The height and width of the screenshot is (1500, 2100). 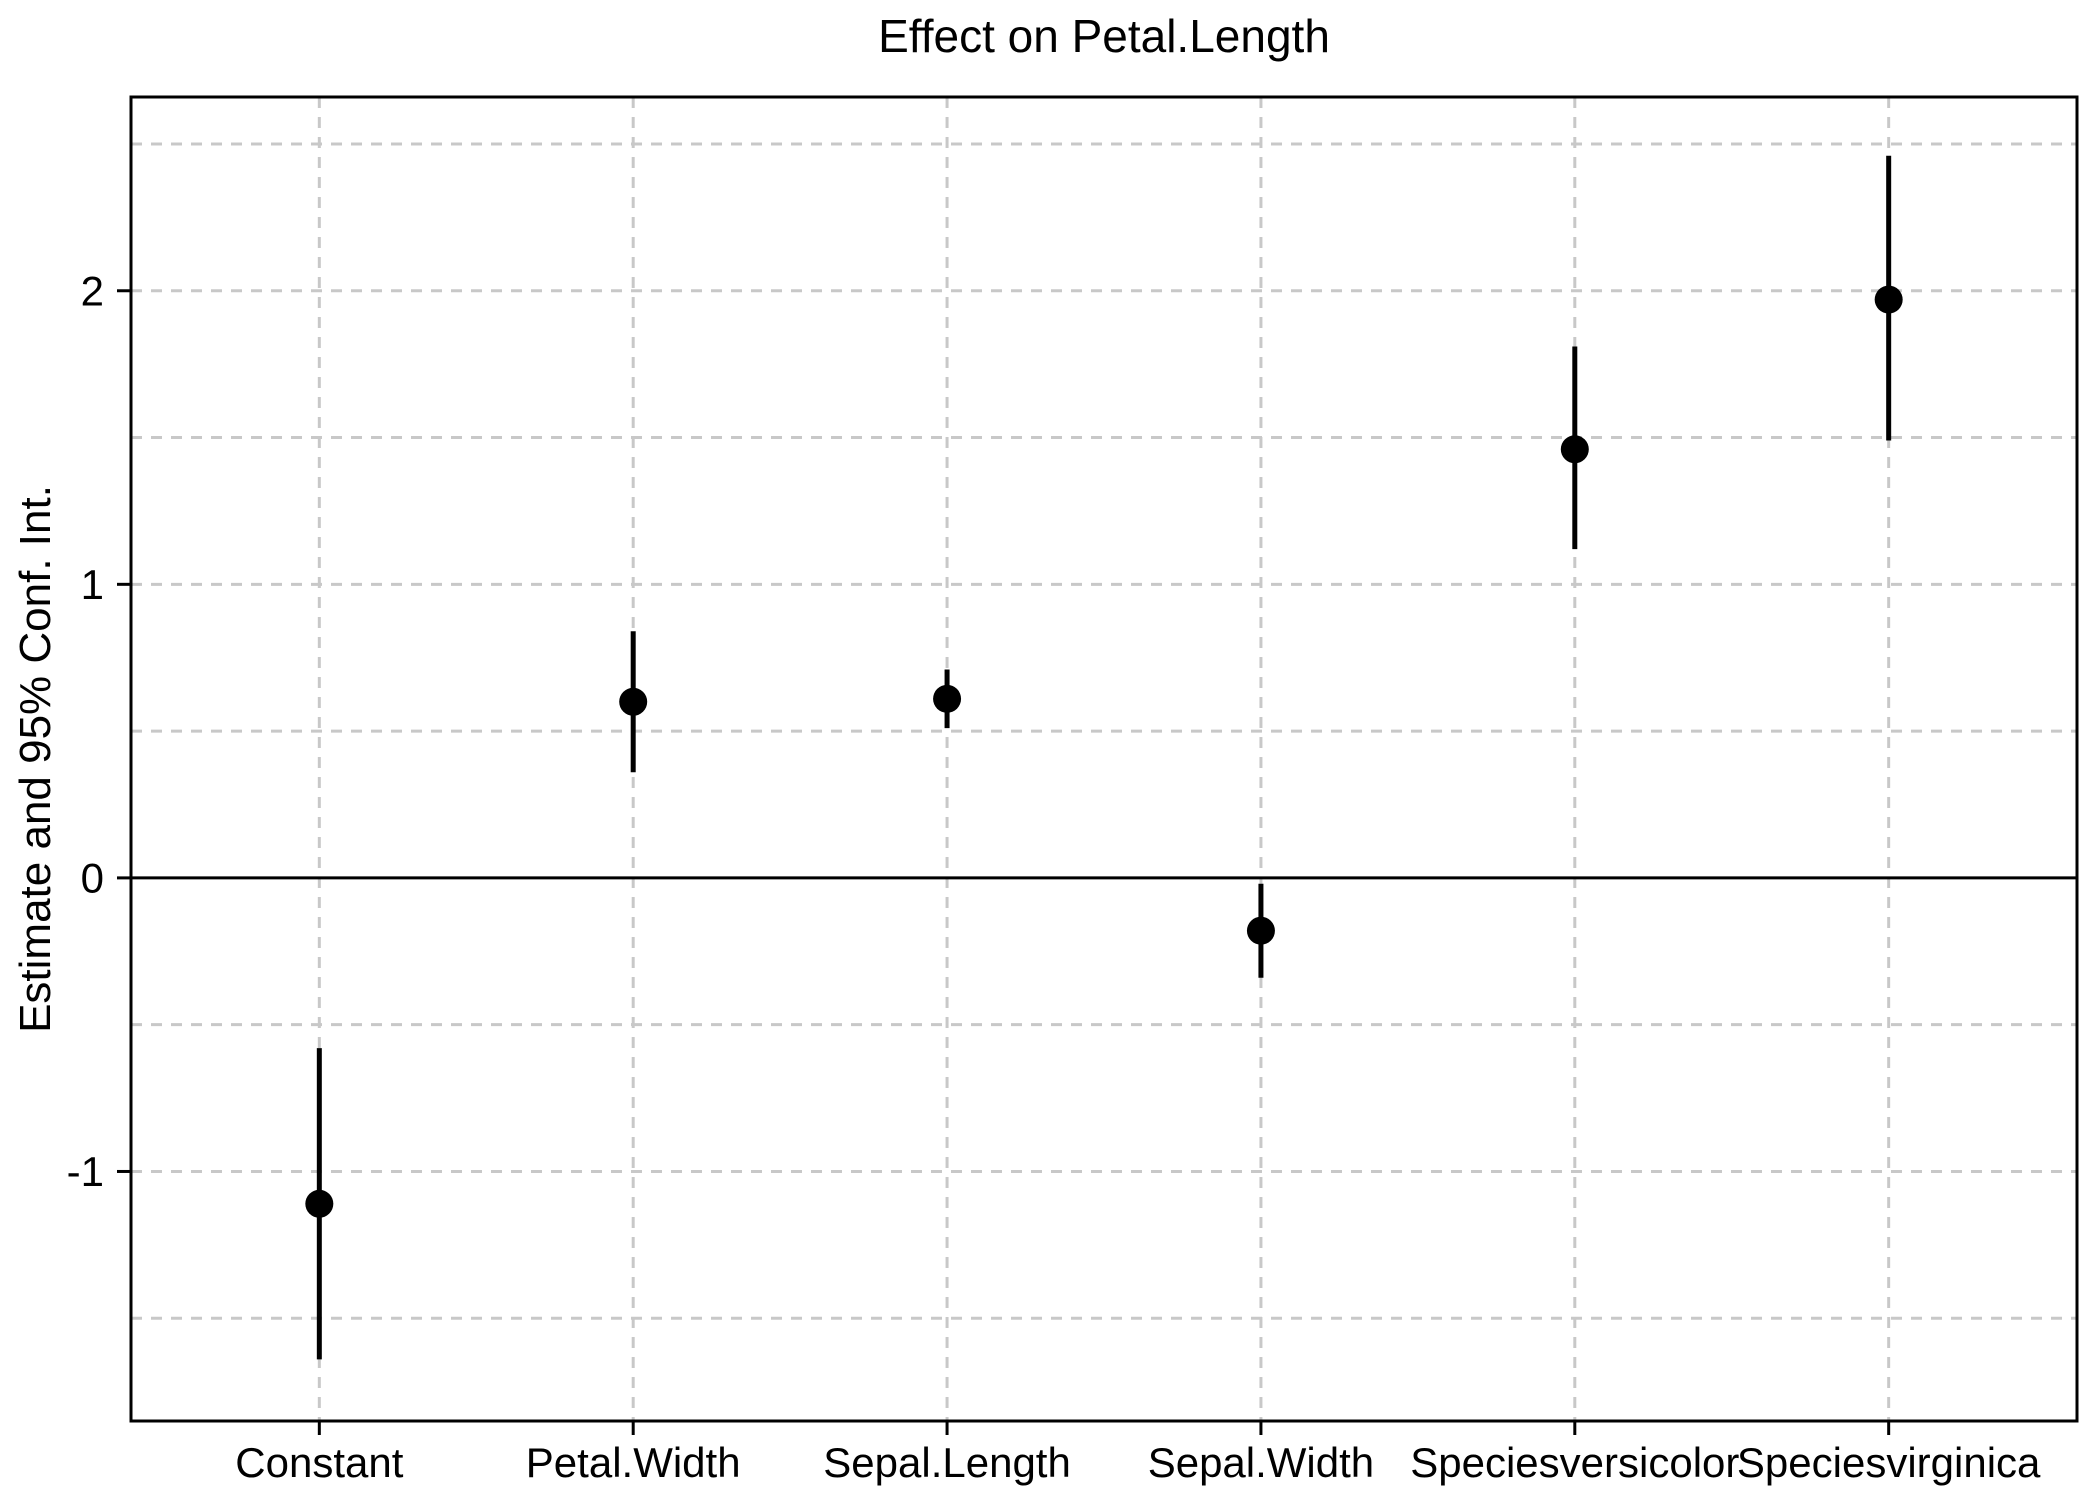 What do you see at coordinates (947, 1462) in the screenshot?
I see `x-tick-label: Sepal.Length` at bounding box center [947, 1462].